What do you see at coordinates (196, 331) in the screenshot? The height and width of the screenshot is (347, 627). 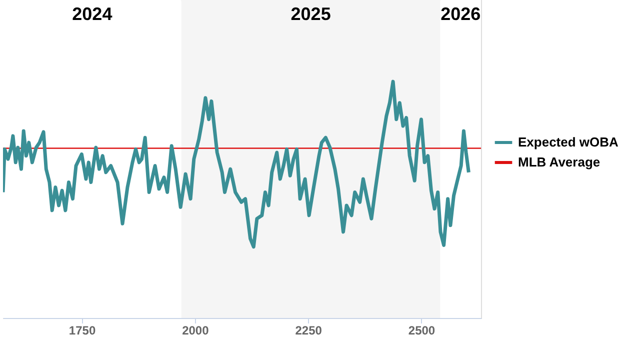 I see `x-tick-label: 2000` at bounding box center [196, 331].